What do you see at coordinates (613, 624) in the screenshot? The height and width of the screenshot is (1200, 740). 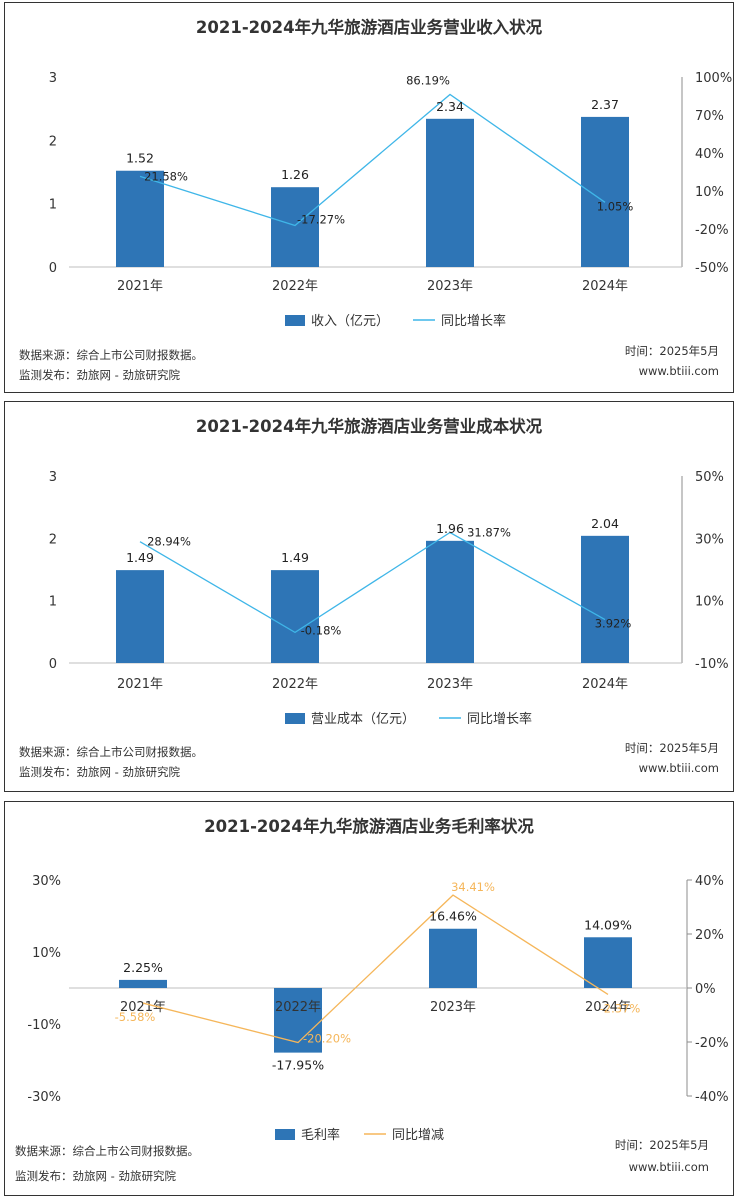 I see `line-value-label: 3.92%` at bounding box center [613, 624].